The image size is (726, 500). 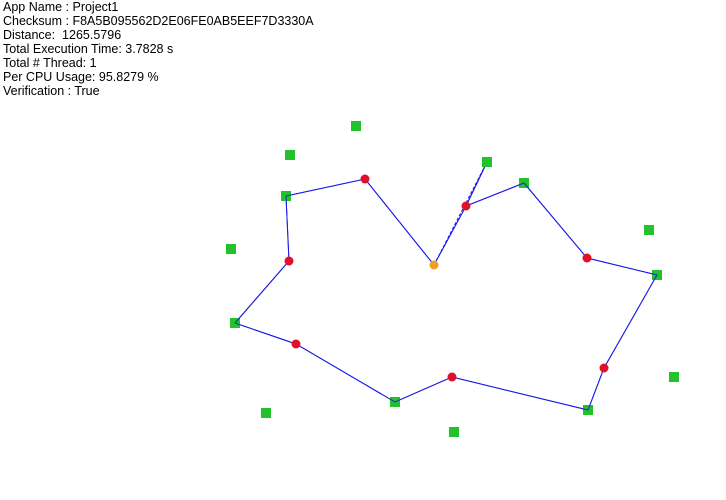 What do you see at coordinates (51, 91) in the screenshot?
I see `verification-text: Verification : True` at bounding box center [51, 91].